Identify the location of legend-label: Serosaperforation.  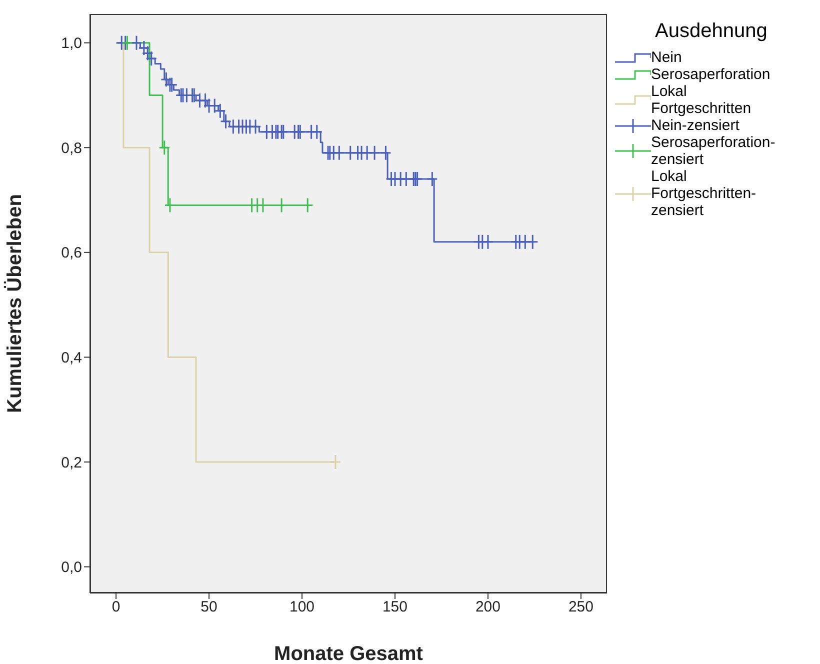
(711, 74).